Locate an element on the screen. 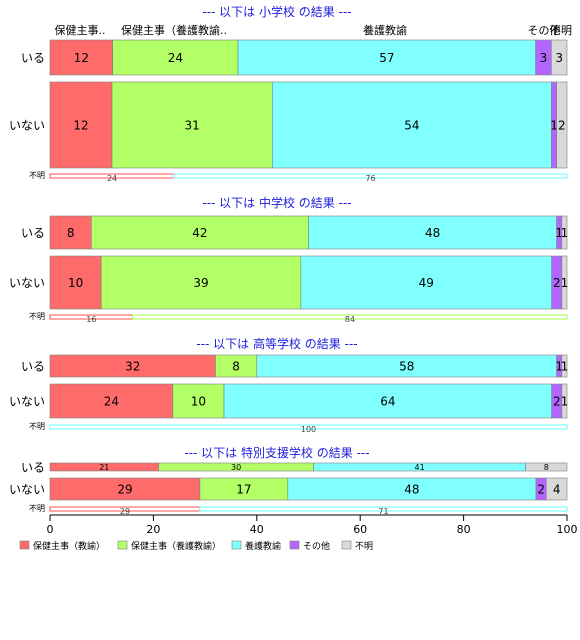 This screenshot has width=580, height=640. top-label-0: 保健主事.. is located at coordinates (80, 30).